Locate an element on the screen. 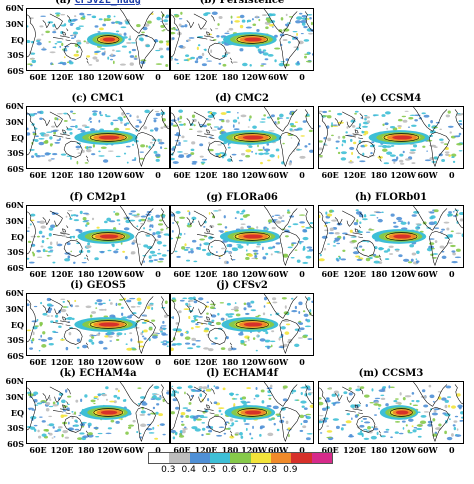  panel-title: (i) GEOS5 is located at coordinates (98, 286).